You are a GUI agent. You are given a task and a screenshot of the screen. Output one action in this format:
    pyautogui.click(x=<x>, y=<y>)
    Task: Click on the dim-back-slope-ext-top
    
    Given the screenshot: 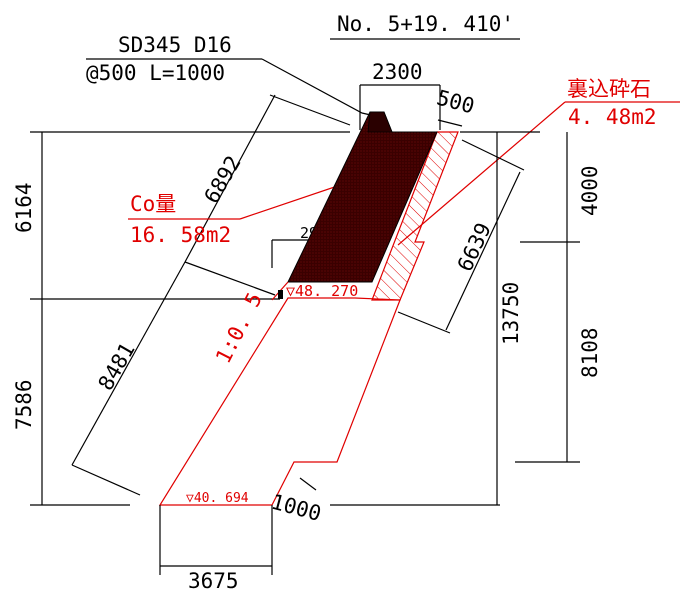 What is the action you would take?
    pyautogui.click(x=493, y=155)
    